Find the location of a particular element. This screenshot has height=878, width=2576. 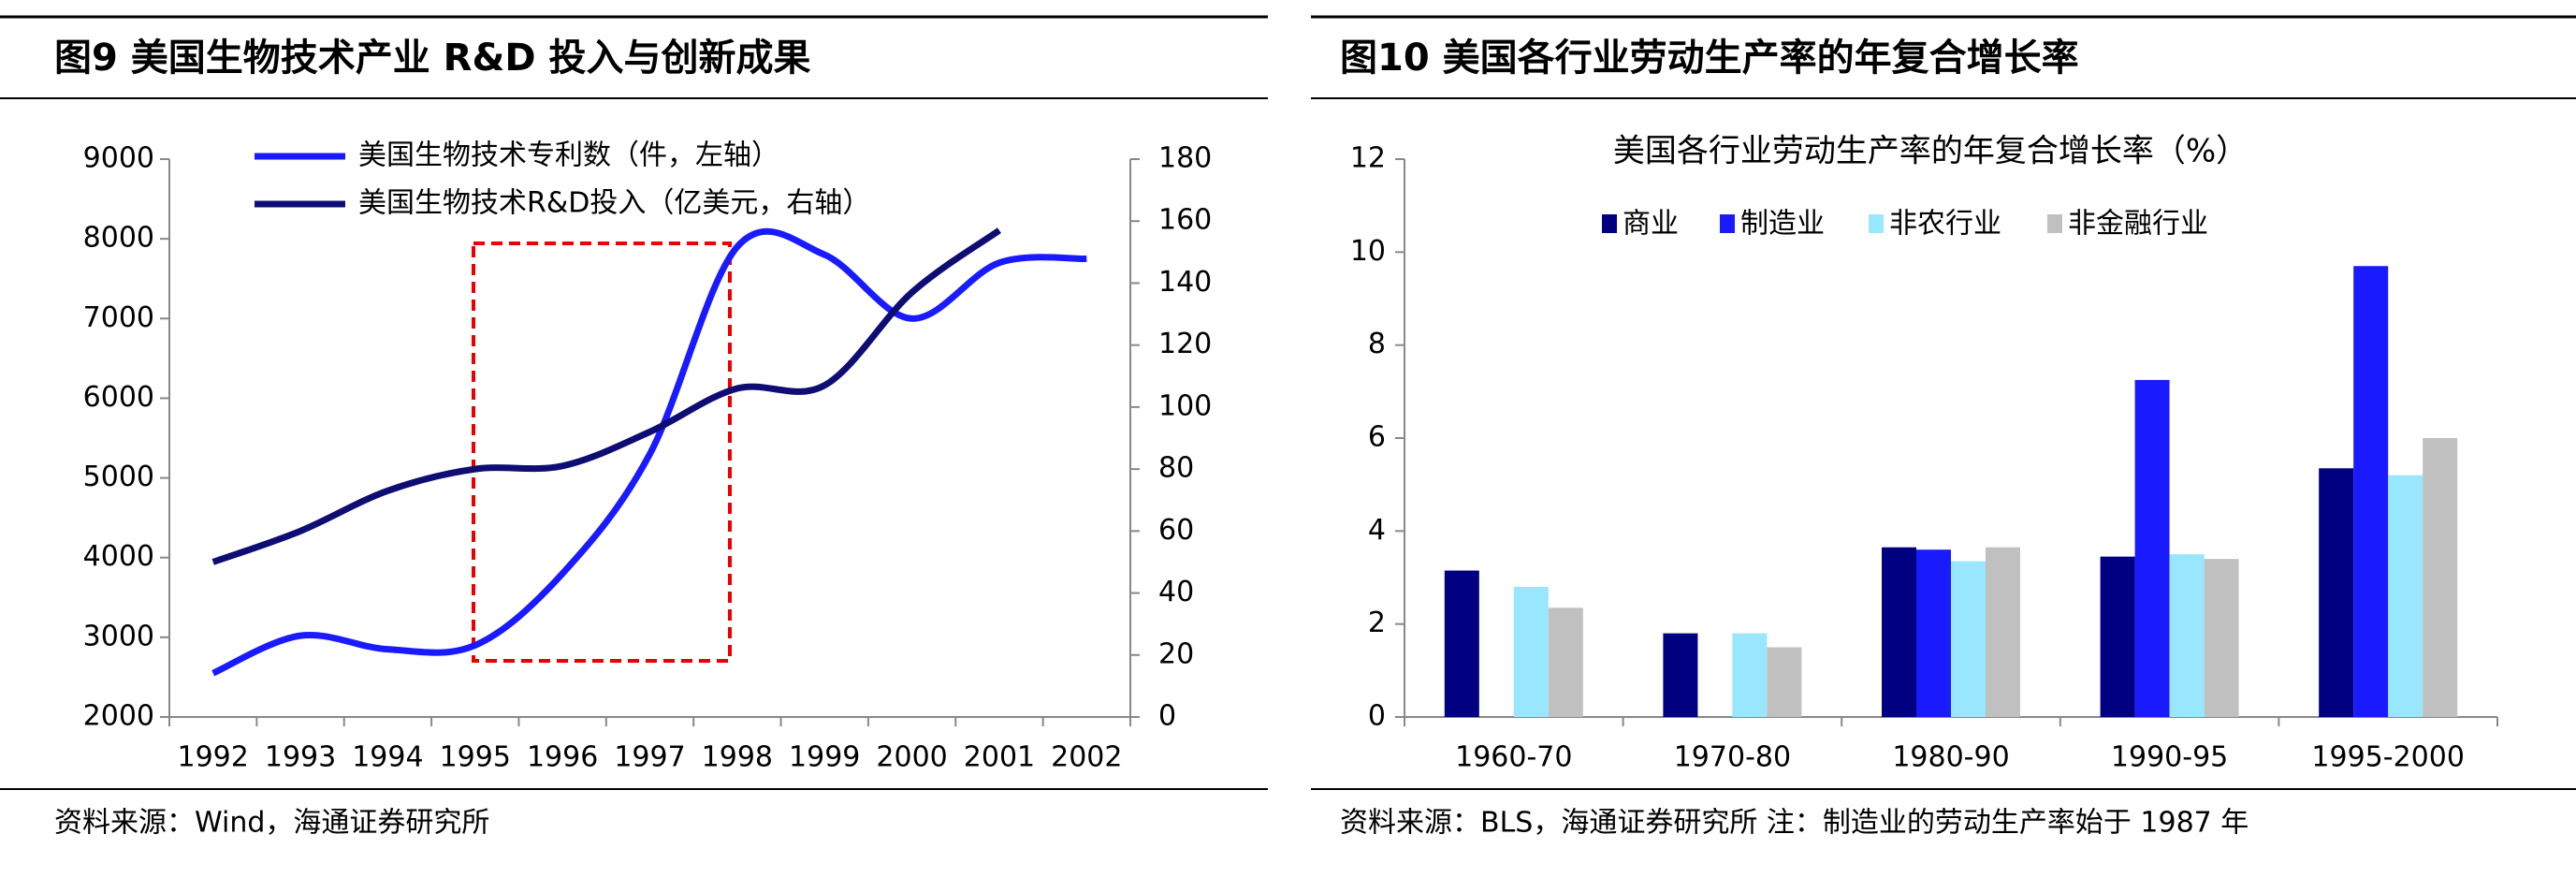

y-tick-label: 3000 is located at coordinates (118, 636).